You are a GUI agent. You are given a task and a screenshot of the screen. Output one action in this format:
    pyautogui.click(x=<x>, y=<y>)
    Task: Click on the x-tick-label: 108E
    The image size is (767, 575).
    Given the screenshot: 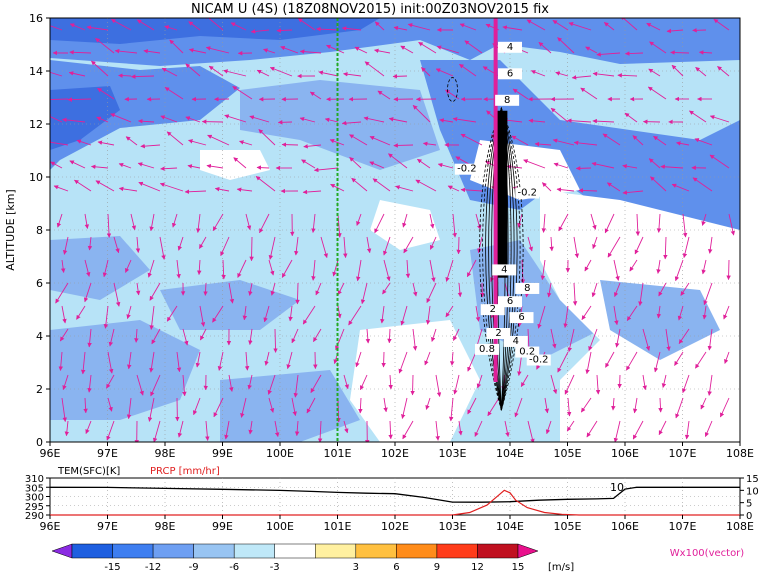 What is the action you would take?
    pyautogui.click(x=740, y=453)
    